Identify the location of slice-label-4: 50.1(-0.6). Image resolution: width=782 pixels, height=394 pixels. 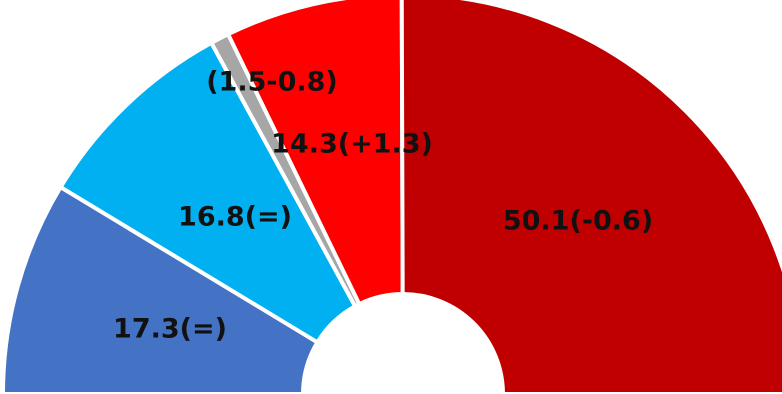
(578, 221).